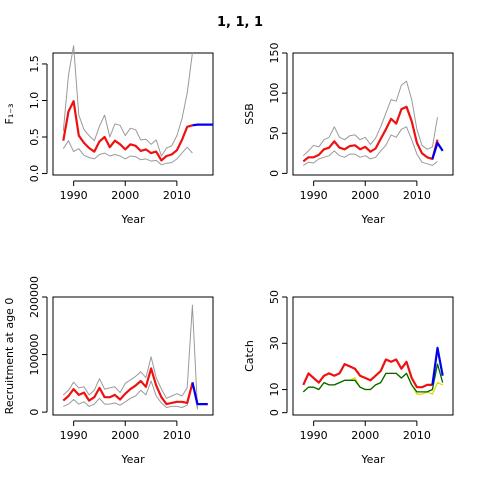  Describe the element at coordinates (274, 93) in the screenshot. I see `y-tick-label: 100` at that location.